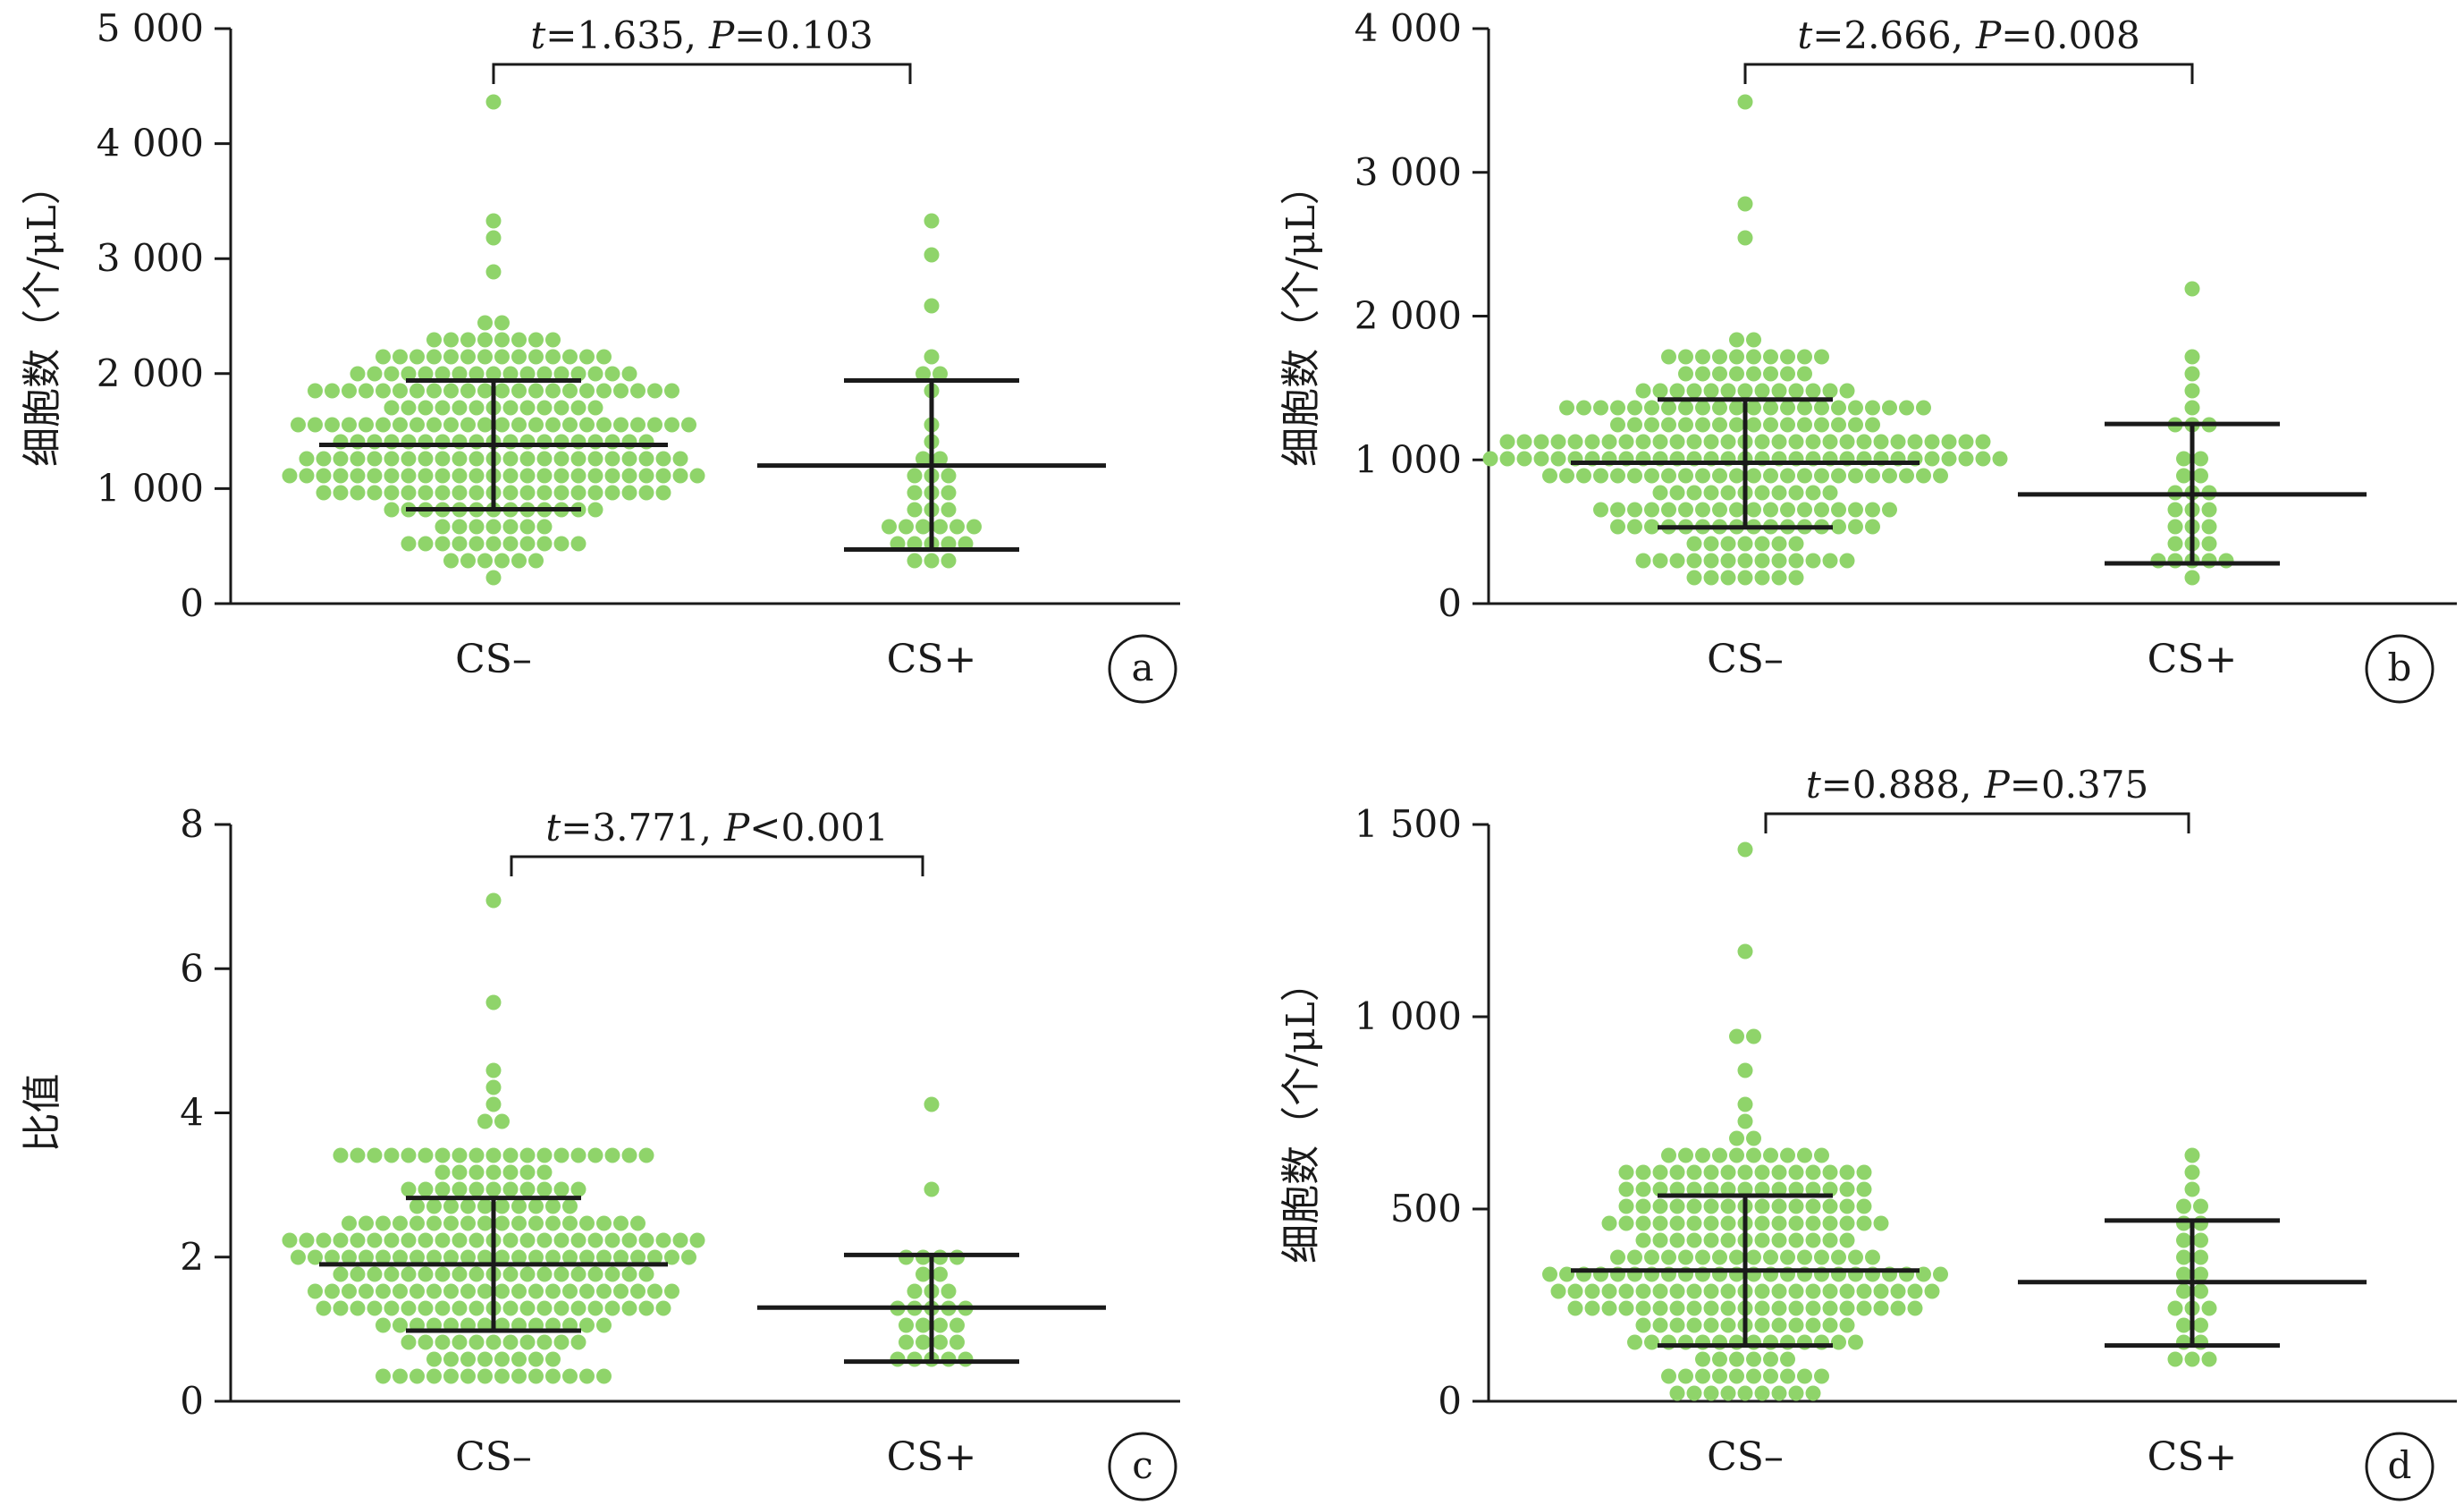  What do you see at coordinates (1887, 35) in the screenshot?
I see `stat-t-value: =2.666,` at bounding box center [1887, 35].